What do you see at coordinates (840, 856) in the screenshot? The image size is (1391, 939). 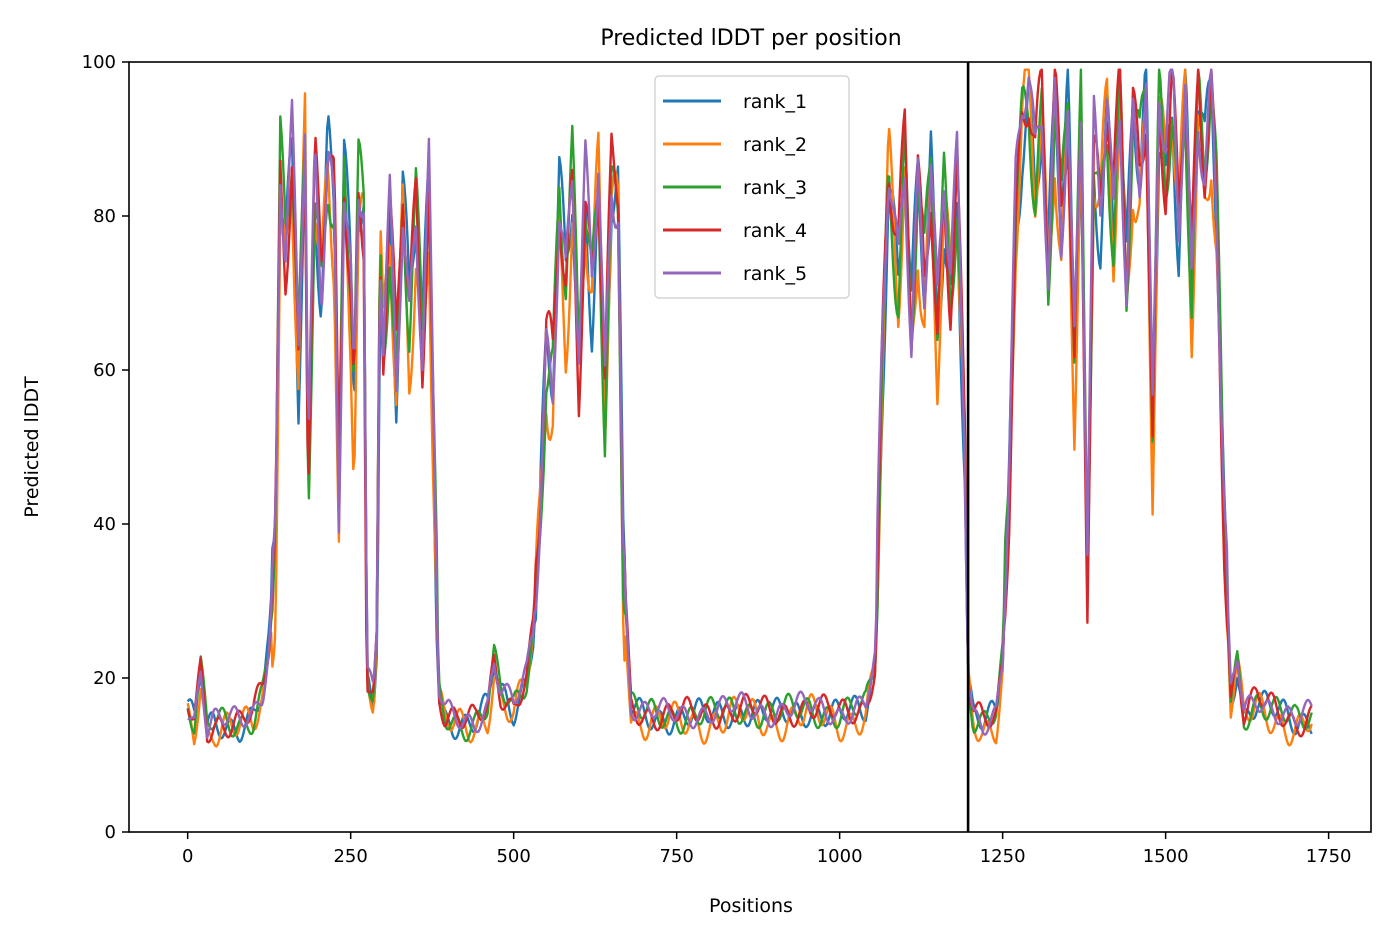 I see `x-tick-label: 1000` at bounding box center [840, 856].